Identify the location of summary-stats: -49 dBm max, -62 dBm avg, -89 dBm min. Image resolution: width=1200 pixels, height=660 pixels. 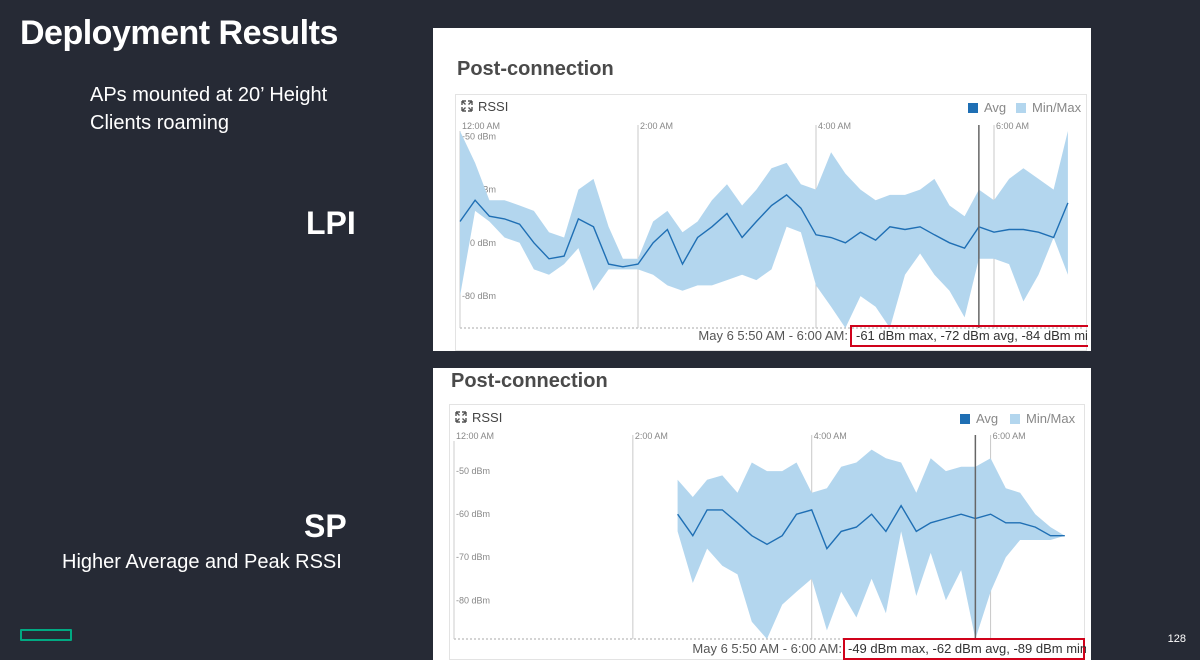
(967, 648).